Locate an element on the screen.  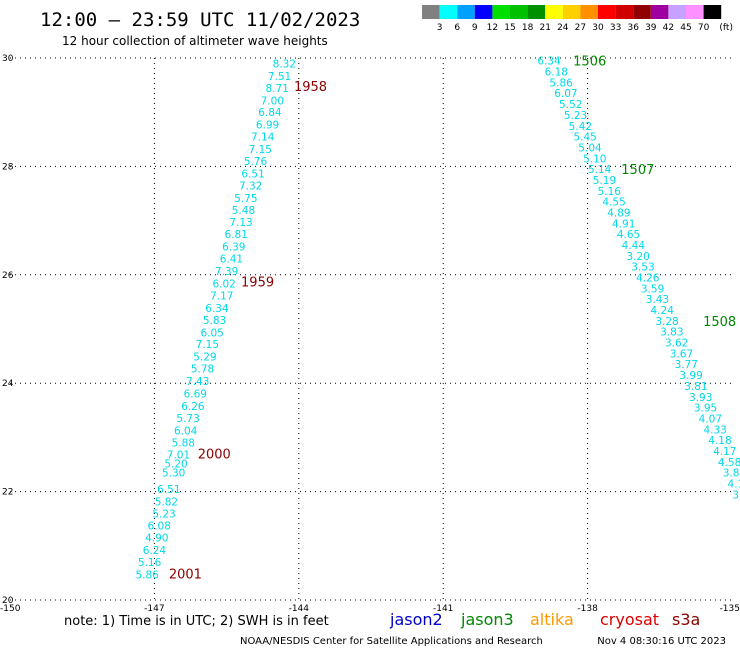
wave-height-point: 7.32 is located at coordinates (250, 186).